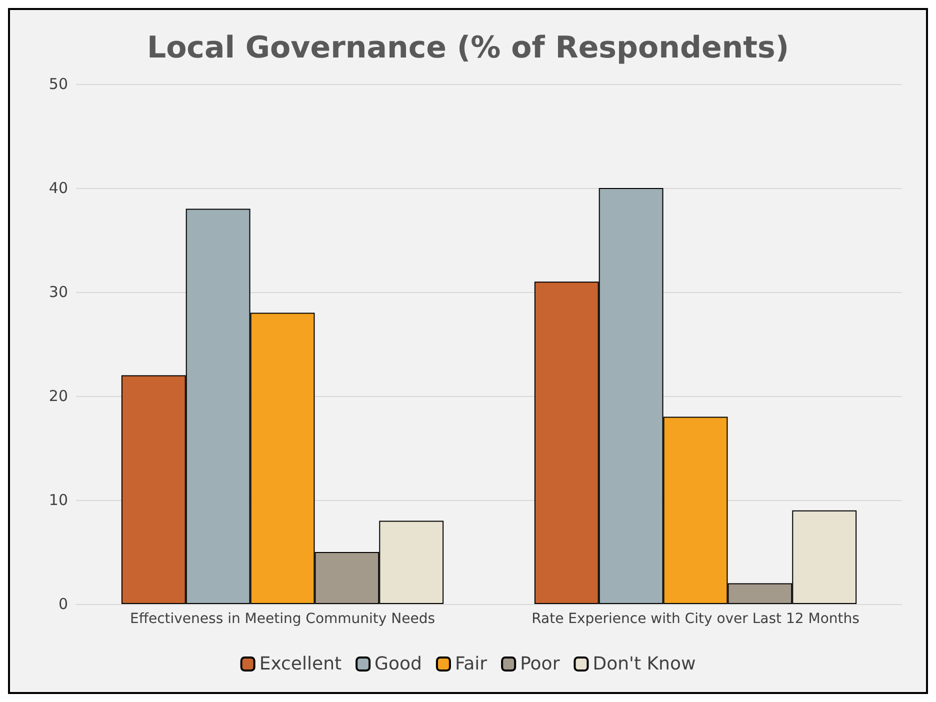  I want to click on legend-label: Good, so click(398, 664).